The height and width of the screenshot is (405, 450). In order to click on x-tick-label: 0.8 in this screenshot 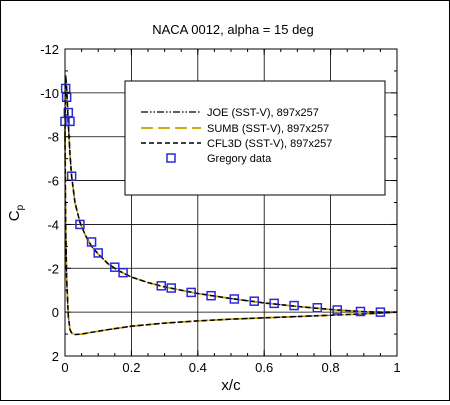, I will do `click(331, 367)`.